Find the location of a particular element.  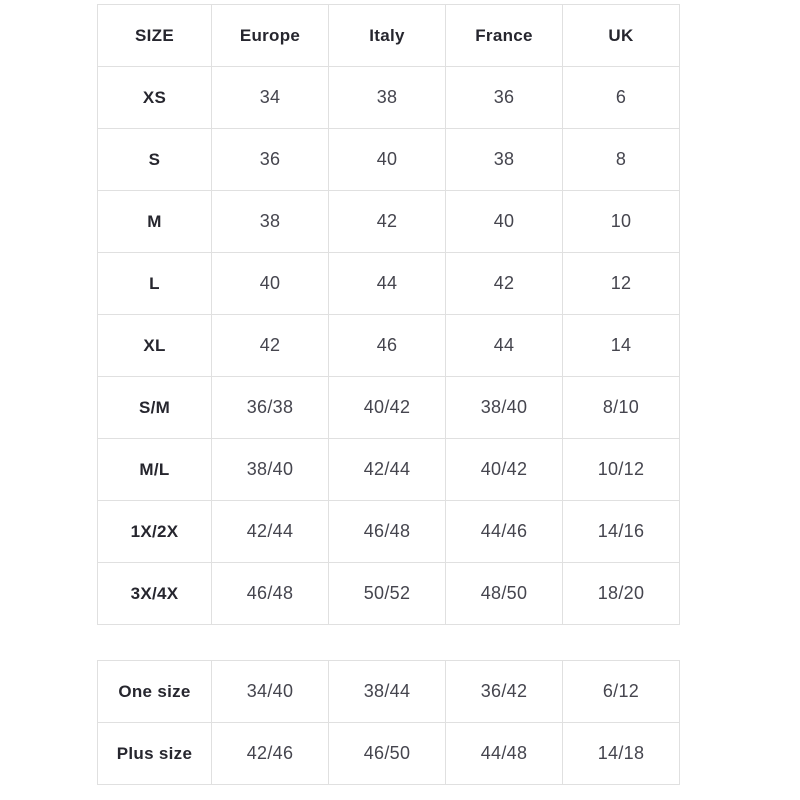

column-header: Europe is located at coordinates (270, 35).